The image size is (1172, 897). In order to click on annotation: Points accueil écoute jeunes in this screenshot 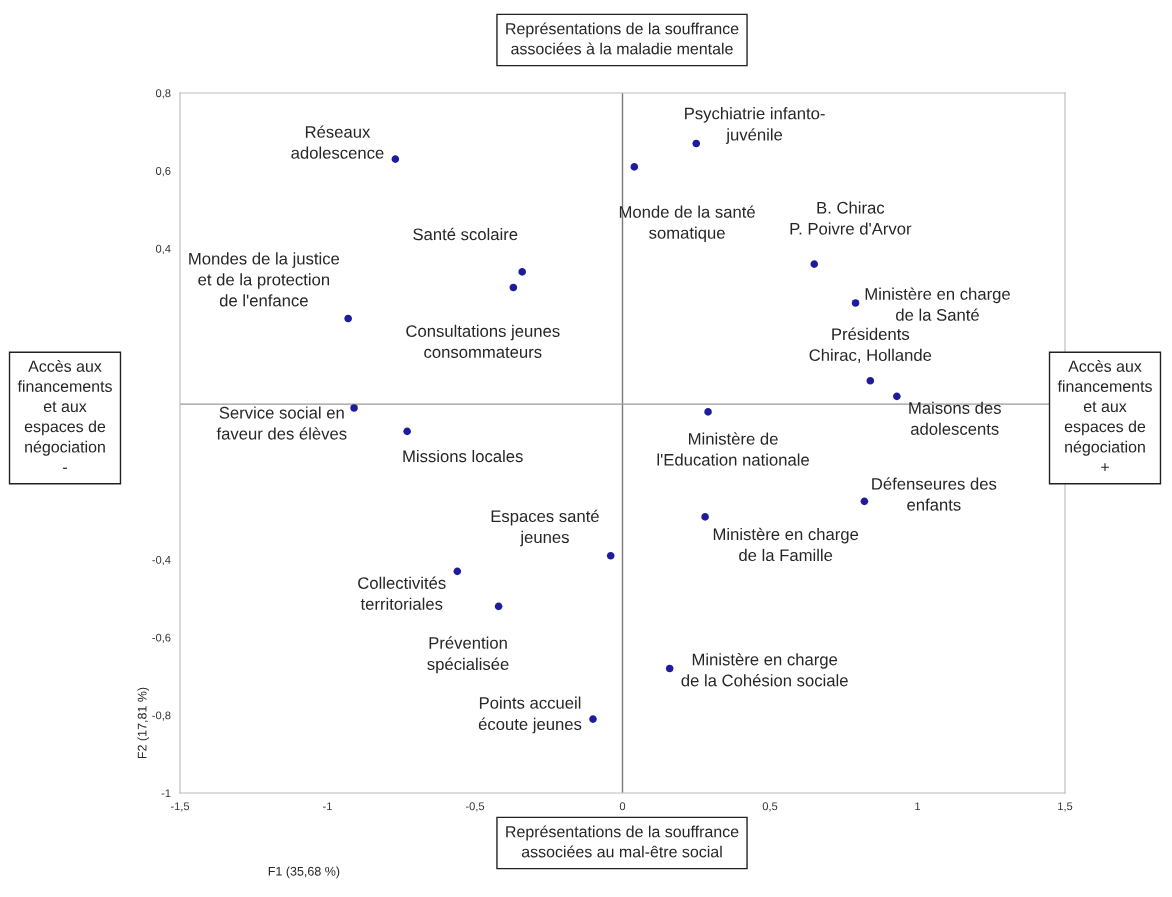, I will do `click(530, 715)`.